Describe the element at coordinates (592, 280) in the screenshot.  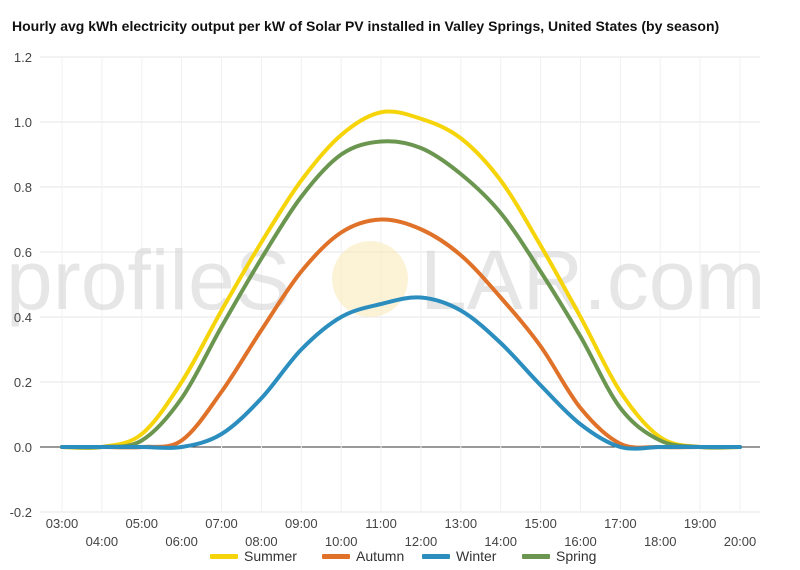
I see `watermark-text-right: LAR.com` at that location.